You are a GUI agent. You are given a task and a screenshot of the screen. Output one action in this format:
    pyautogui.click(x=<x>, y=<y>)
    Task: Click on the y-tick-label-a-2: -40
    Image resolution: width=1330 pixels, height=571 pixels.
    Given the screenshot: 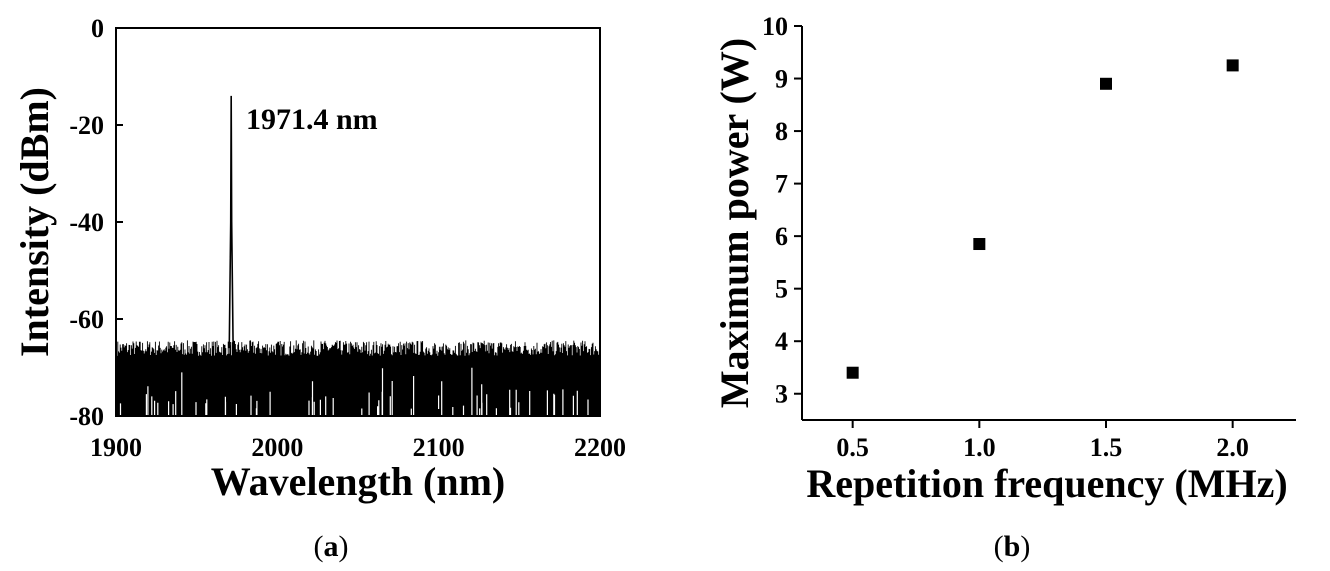 What is the action you would take?
    pyautogui.click(x=86, y=222)
    